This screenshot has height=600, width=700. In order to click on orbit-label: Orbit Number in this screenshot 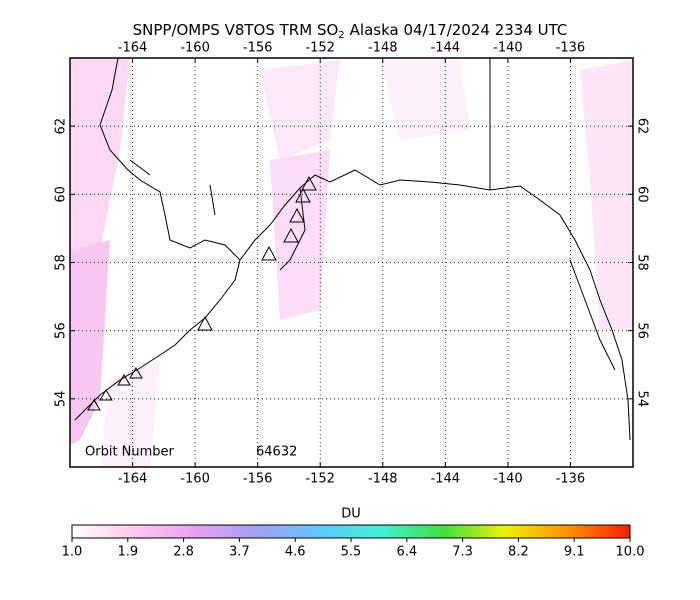, I will do `click(130, 452)`.